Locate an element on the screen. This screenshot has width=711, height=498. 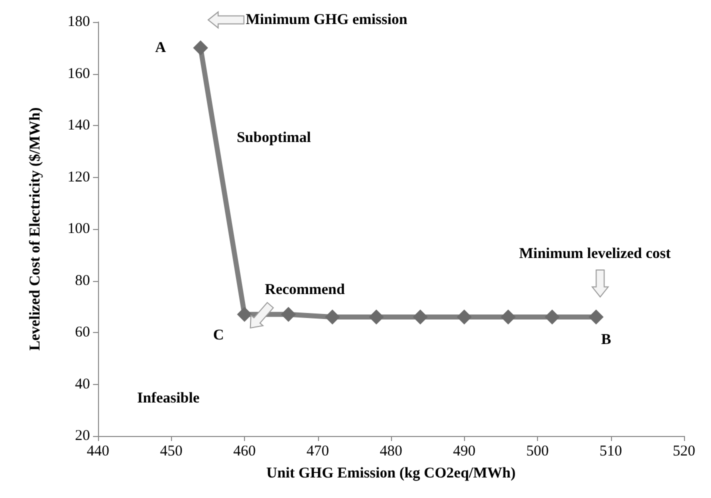
annotation: Recommend is located at coordinates (305, 290).